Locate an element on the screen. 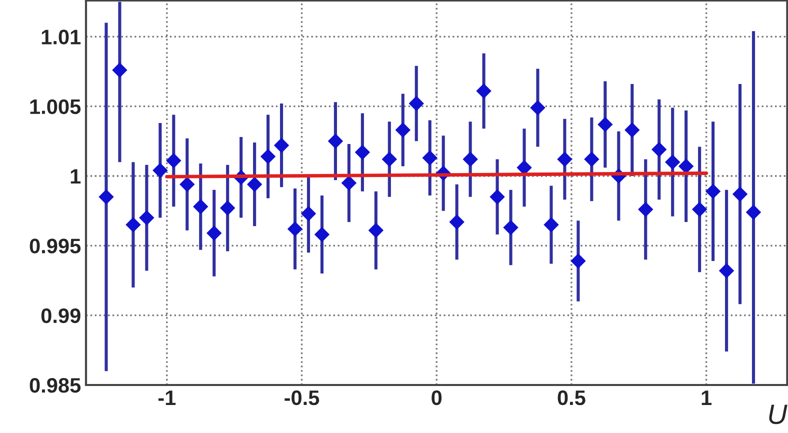  y-tick-label: 1 is located at coordinates (75, 176).